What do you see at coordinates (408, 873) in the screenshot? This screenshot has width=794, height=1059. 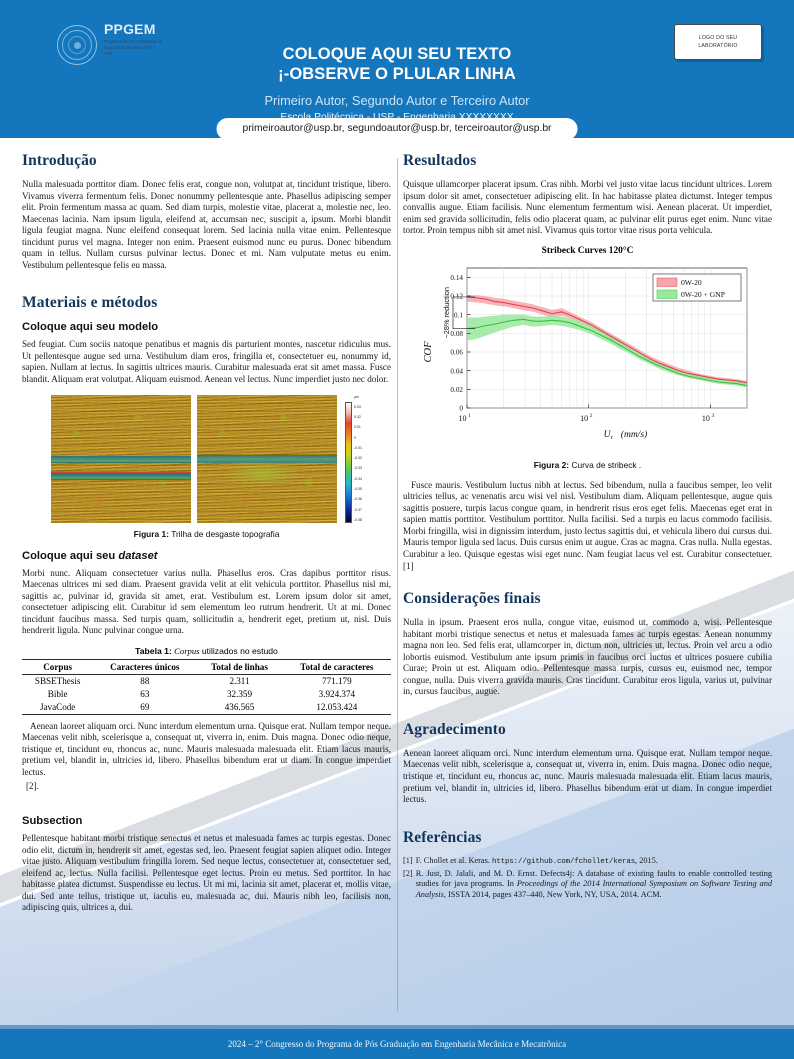 I see `reference-number: [2]` at bounding box center [408, 873].